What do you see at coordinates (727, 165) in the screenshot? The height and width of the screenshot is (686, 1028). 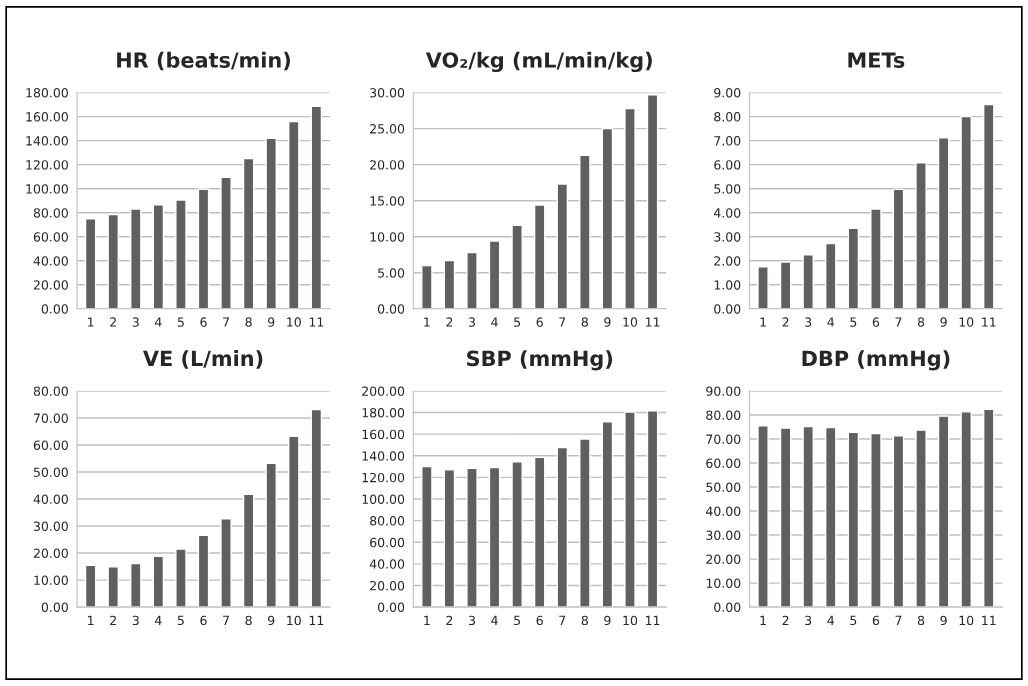 I see `y-tick-label: 6.00` at bounding box center [727, 165].